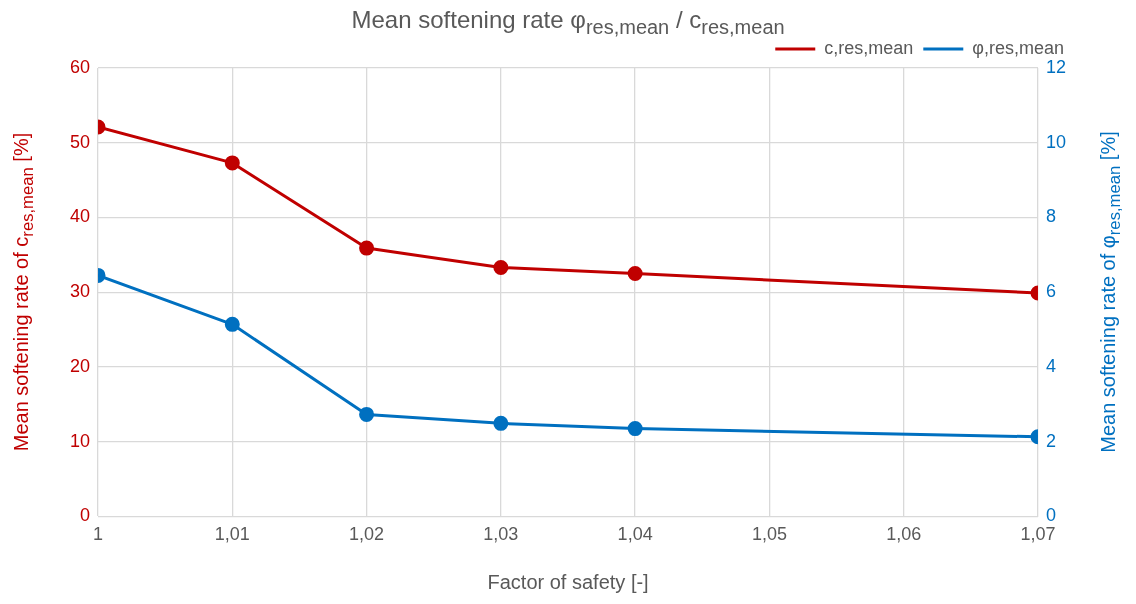 The height and width of the screenshot is (604, 1136). Describe the element at coordinates (80, 216) in the screenshot. I see `y-tick-label: 40` at that location.